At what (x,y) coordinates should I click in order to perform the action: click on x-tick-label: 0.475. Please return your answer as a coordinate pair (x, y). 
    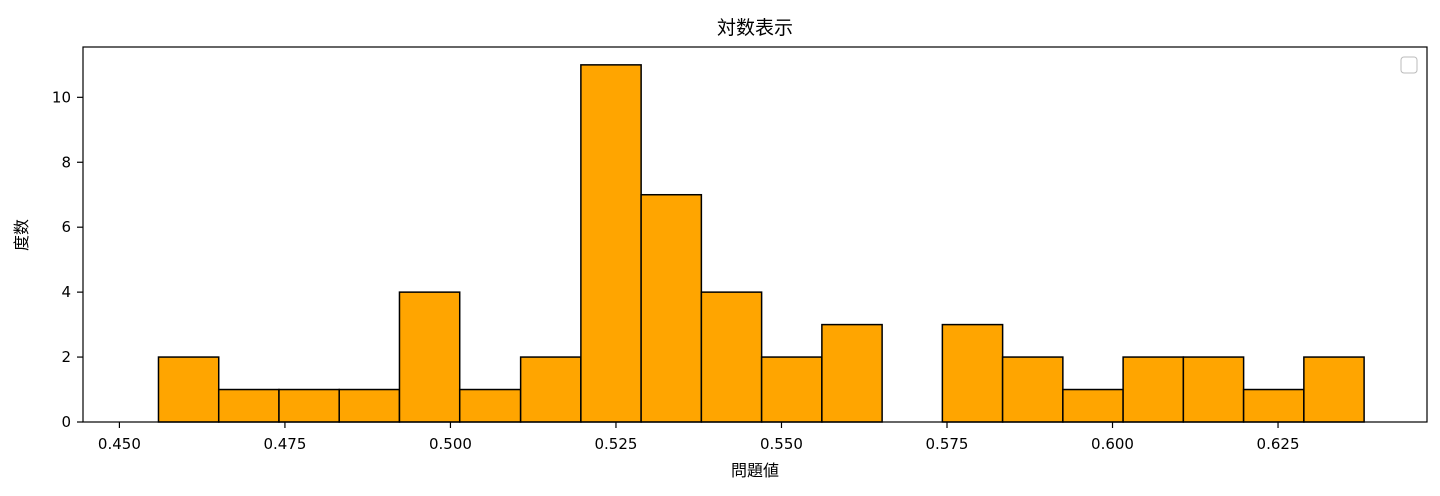
    Looking at the image, I should click on (284, 444).